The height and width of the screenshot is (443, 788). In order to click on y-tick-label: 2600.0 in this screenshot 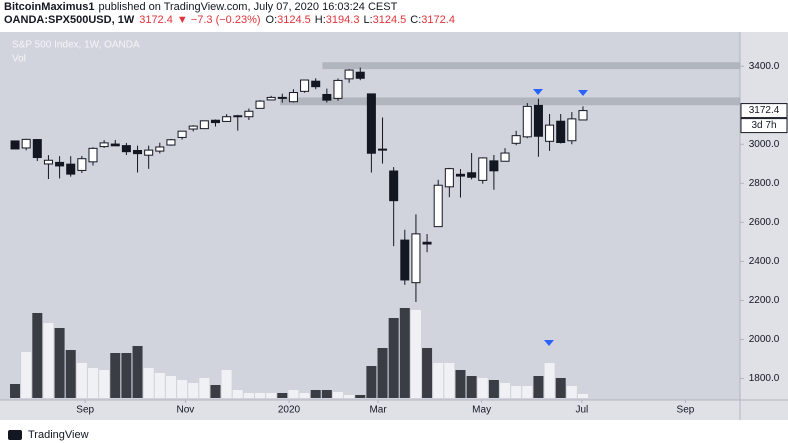, I will do `click(764, 222)`.